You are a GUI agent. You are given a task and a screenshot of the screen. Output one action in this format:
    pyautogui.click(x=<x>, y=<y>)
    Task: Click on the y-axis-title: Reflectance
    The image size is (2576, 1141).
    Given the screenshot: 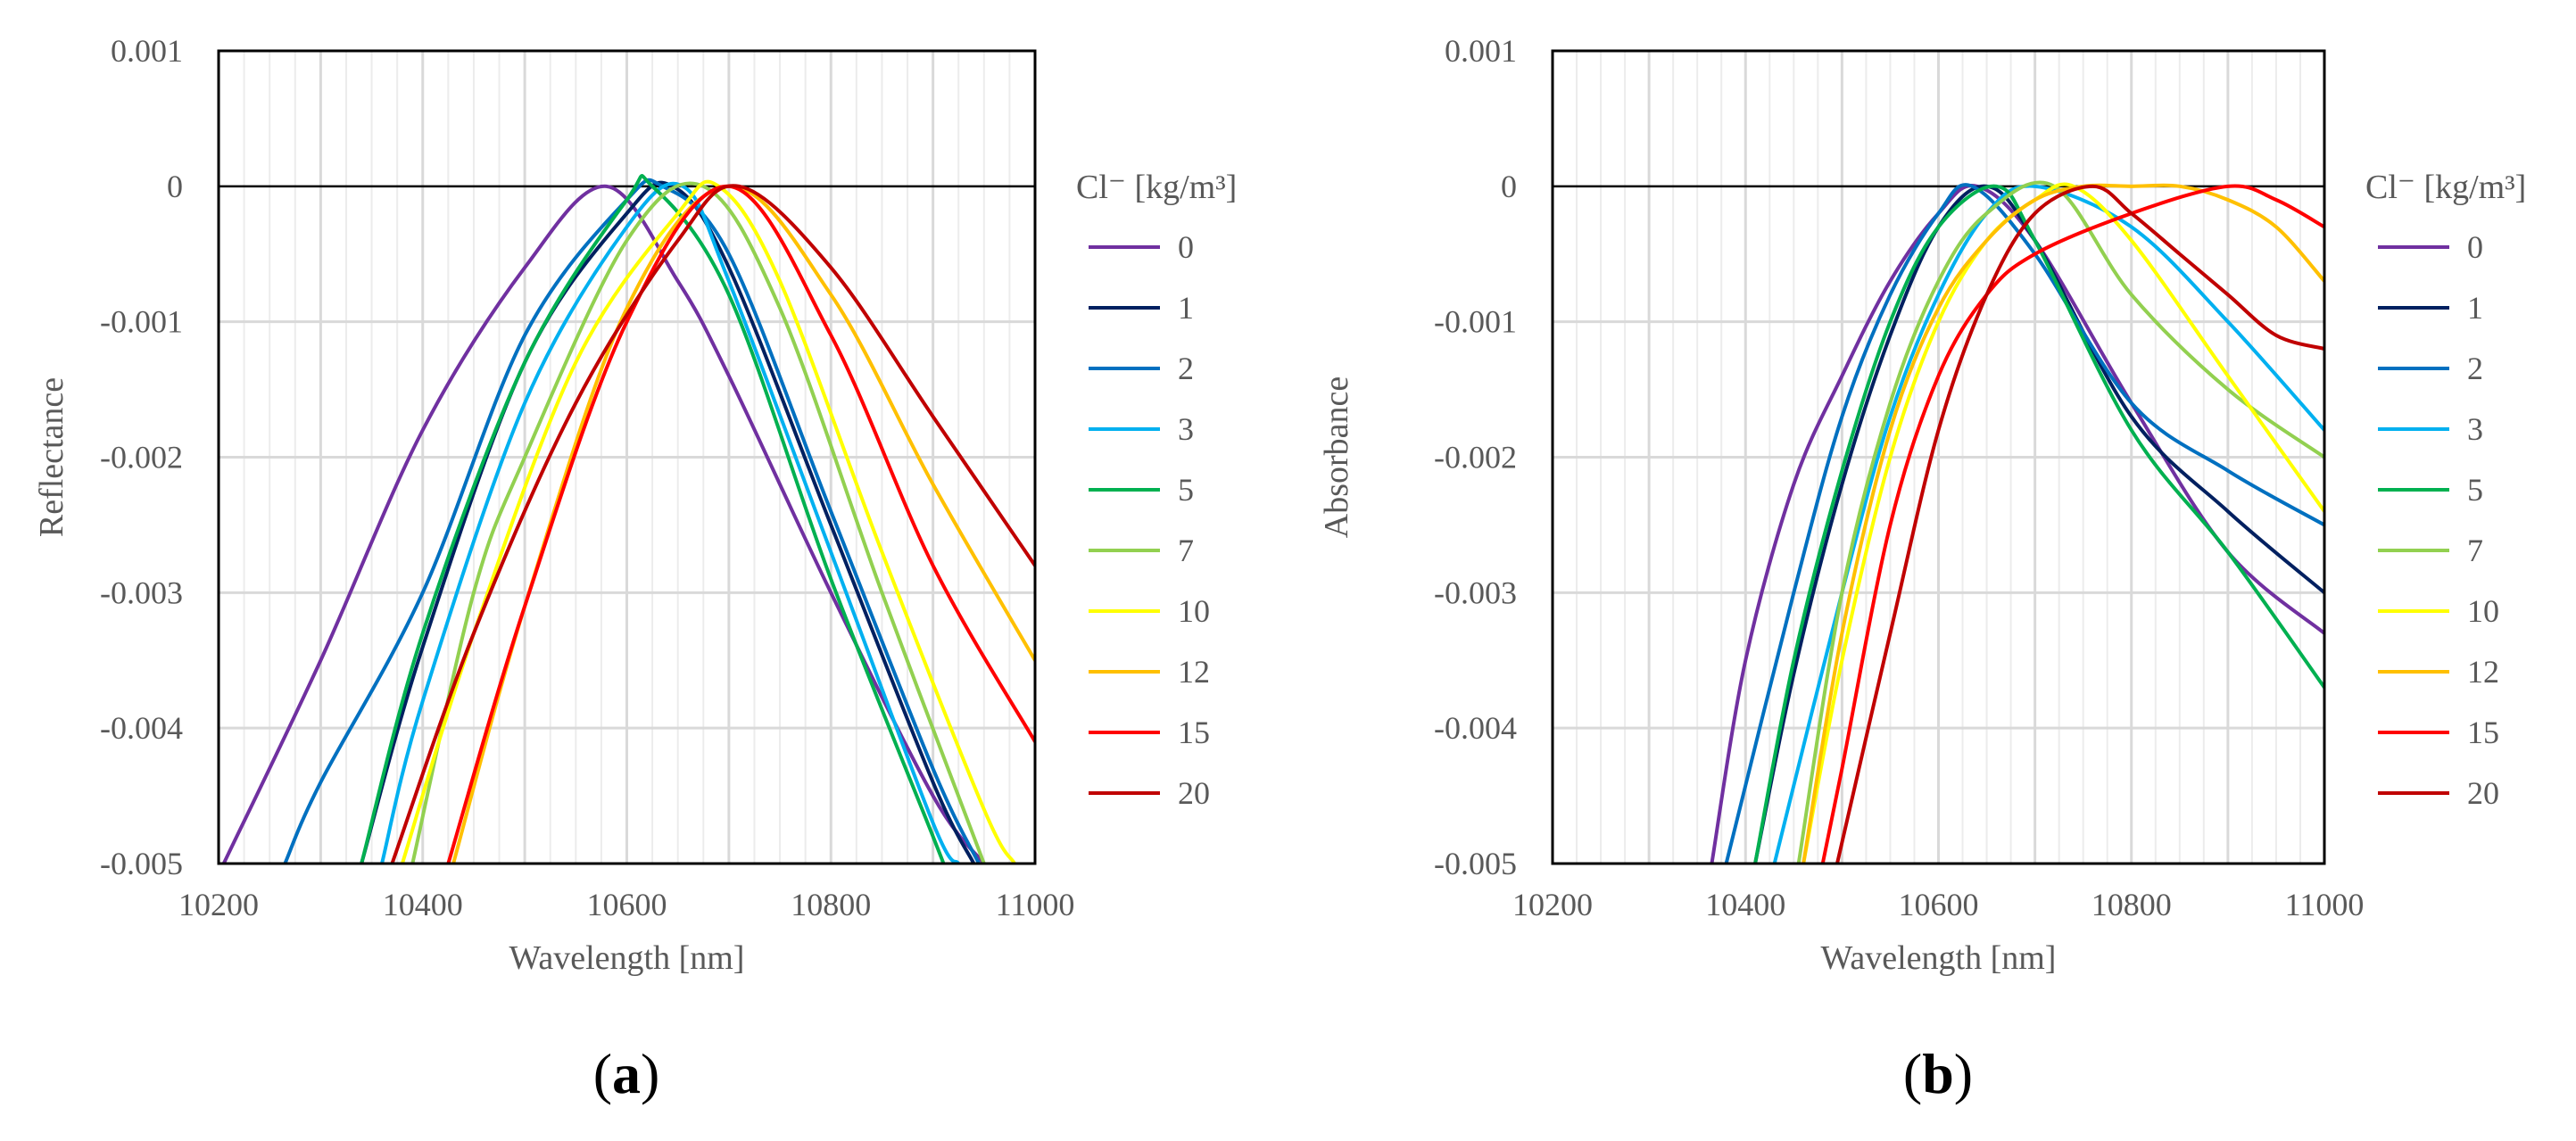 What is the action you would take?
    pyautogui.click(x=51, y=457)
    